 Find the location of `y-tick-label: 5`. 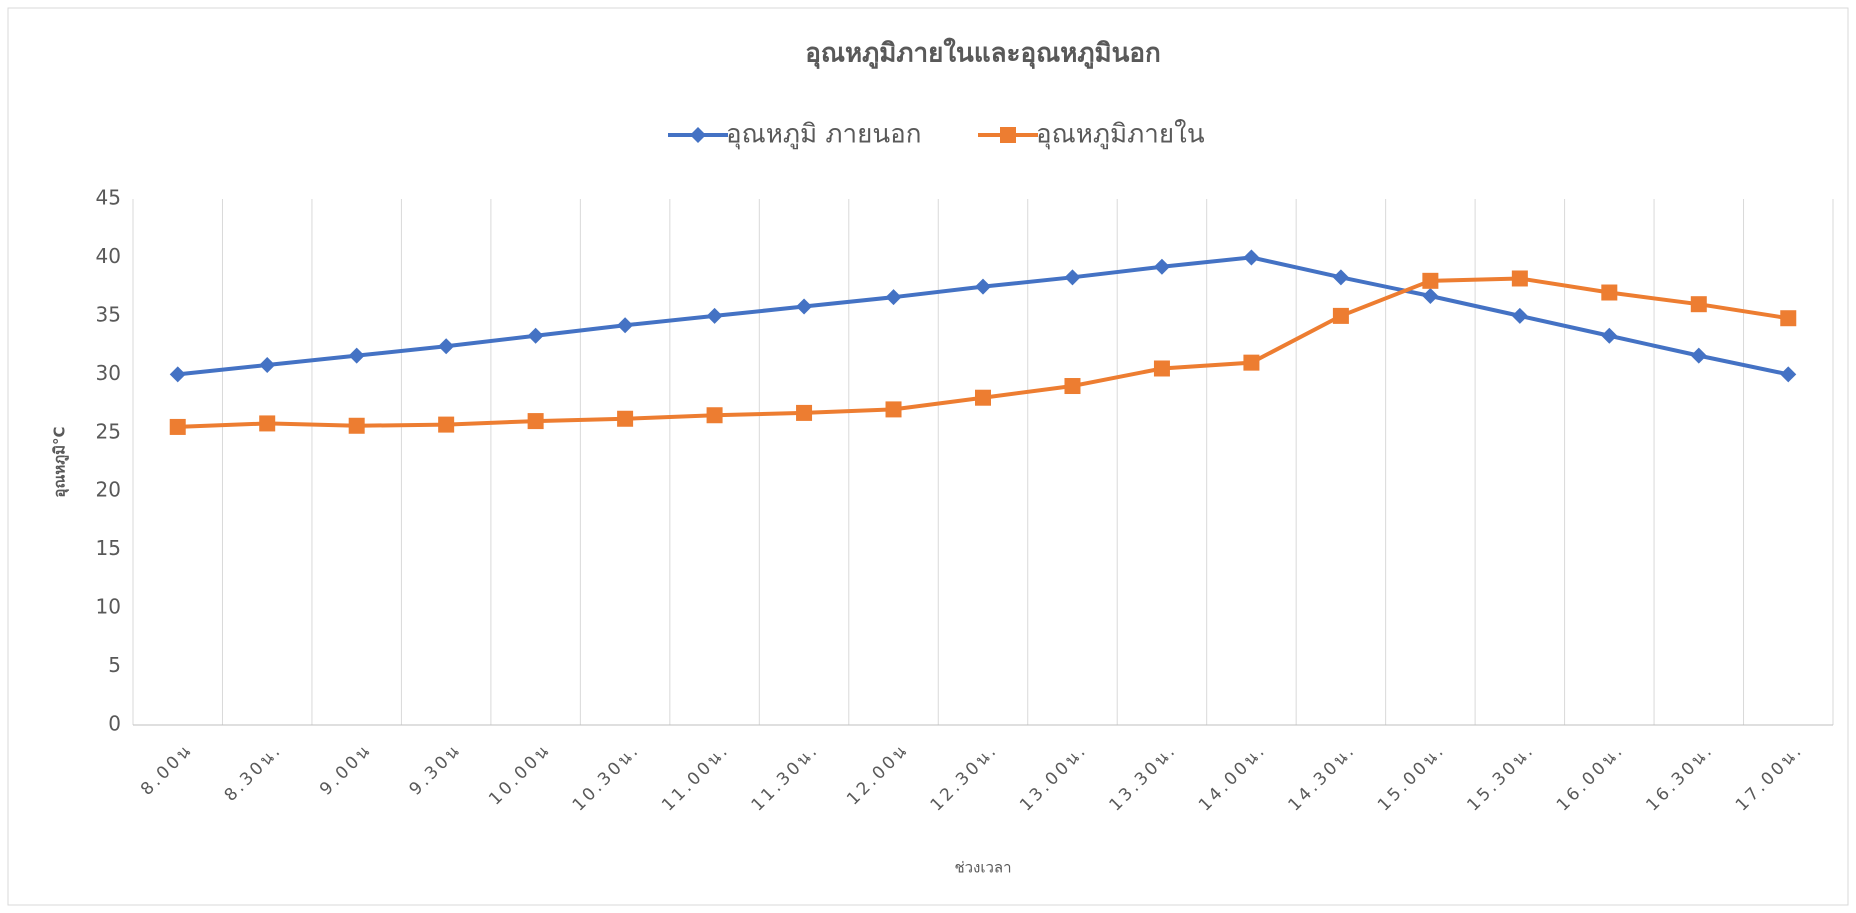

y-tick-label: 5 is located at coordinates (114, 665).